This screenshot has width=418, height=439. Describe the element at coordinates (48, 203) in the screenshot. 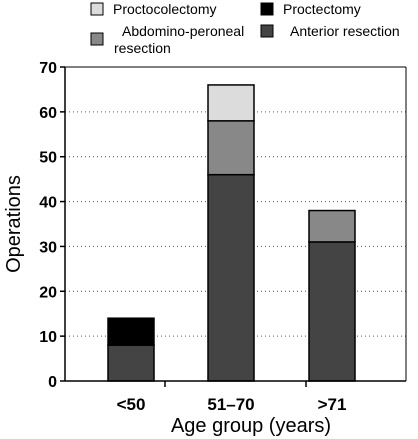

I see `y-tick-label: 40` at that location.